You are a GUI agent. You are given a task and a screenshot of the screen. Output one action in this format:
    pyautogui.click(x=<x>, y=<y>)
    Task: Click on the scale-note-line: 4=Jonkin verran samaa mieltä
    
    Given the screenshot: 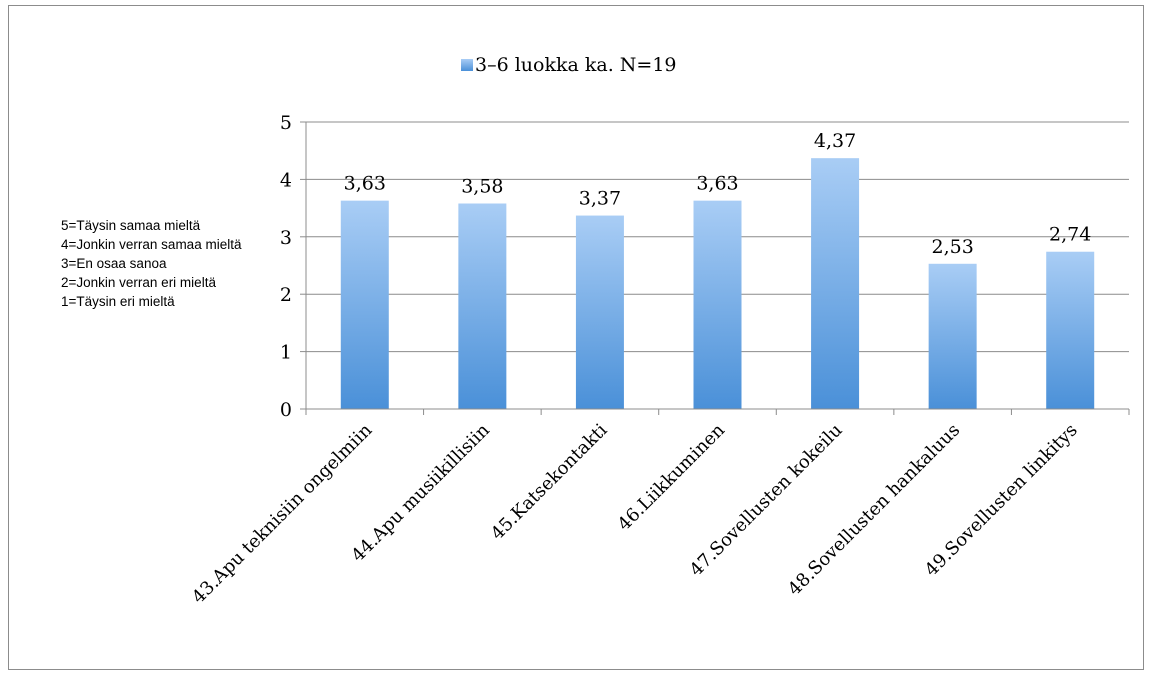 What is the action you would take?
    pyautogui.click(x=151, y=244)
    